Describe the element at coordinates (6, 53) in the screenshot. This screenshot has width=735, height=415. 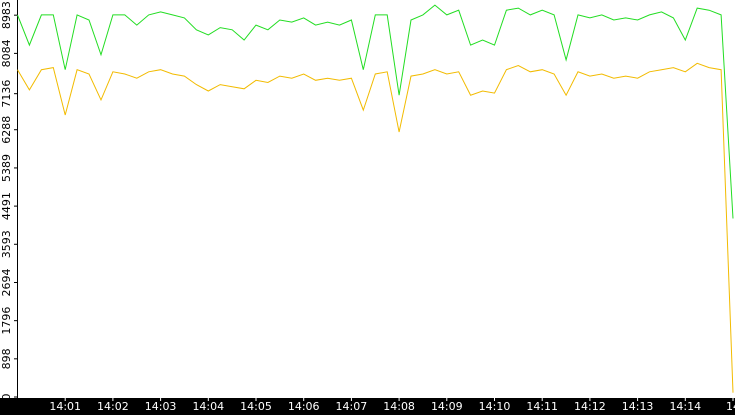
I see `y-tick-label: 8084` at that location.